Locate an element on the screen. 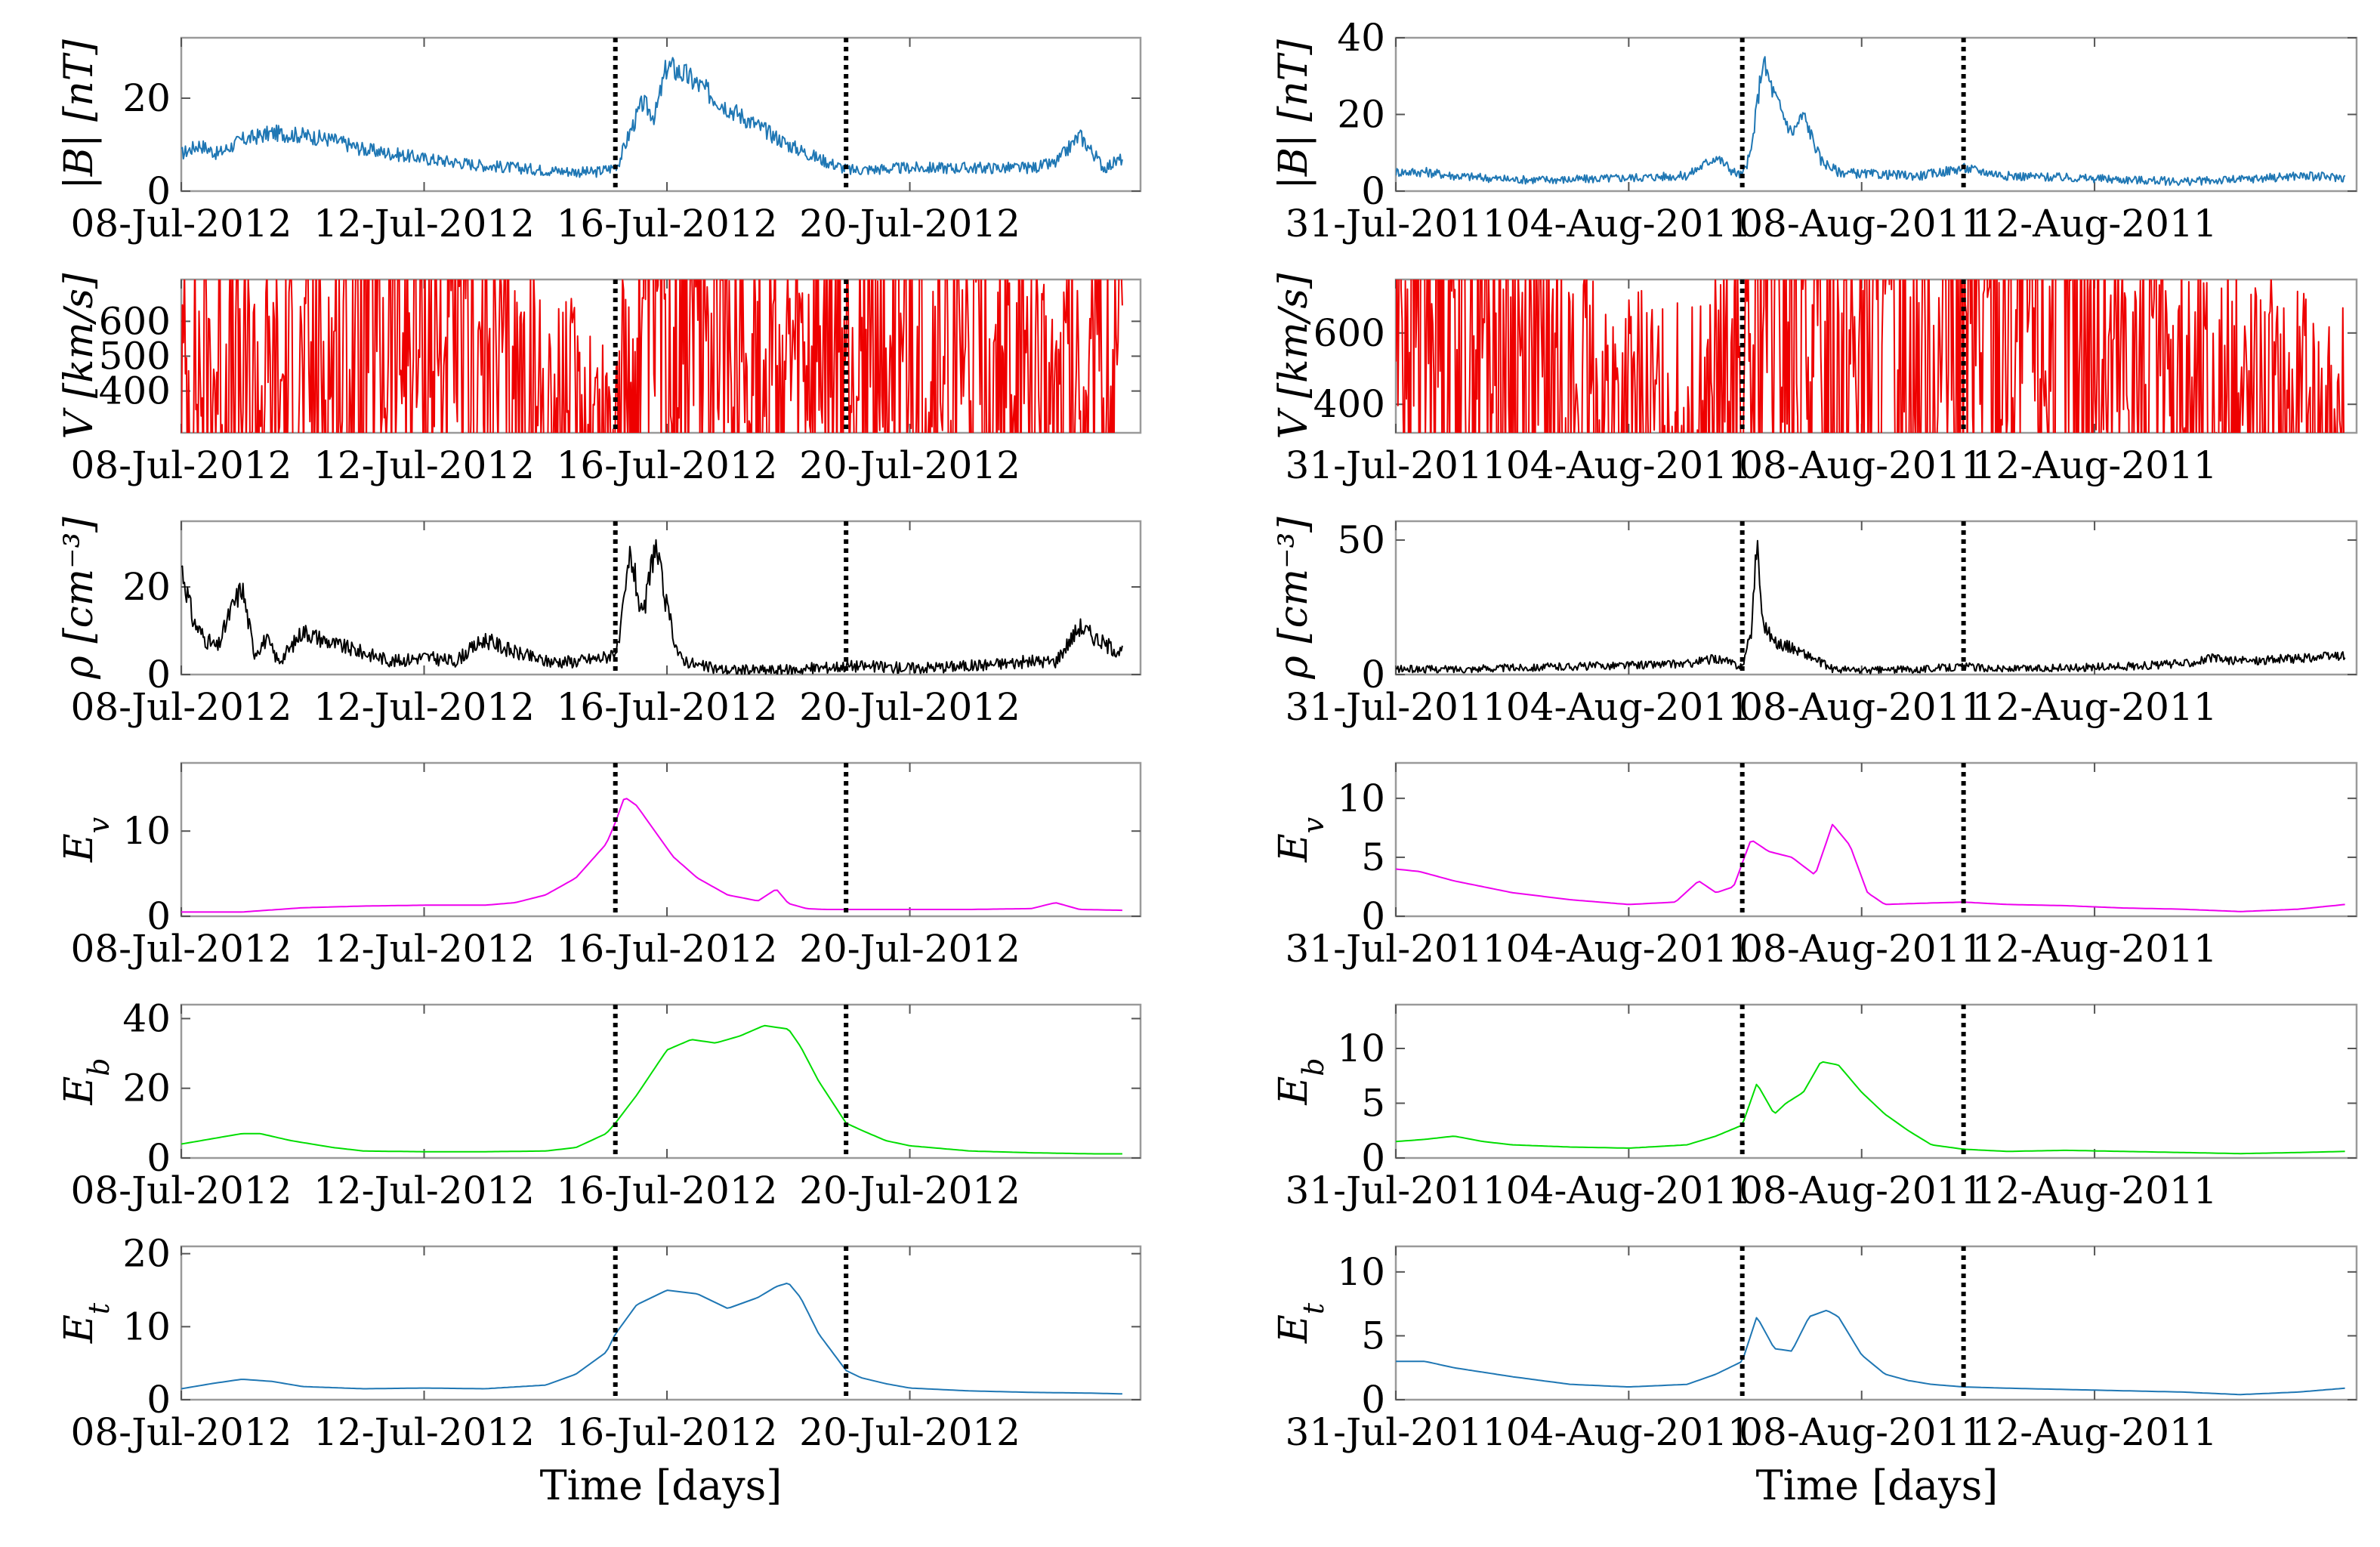 This screenshot has width=2380, height=1547. y-axis-label: Et is located at coordinates (86, 1323).